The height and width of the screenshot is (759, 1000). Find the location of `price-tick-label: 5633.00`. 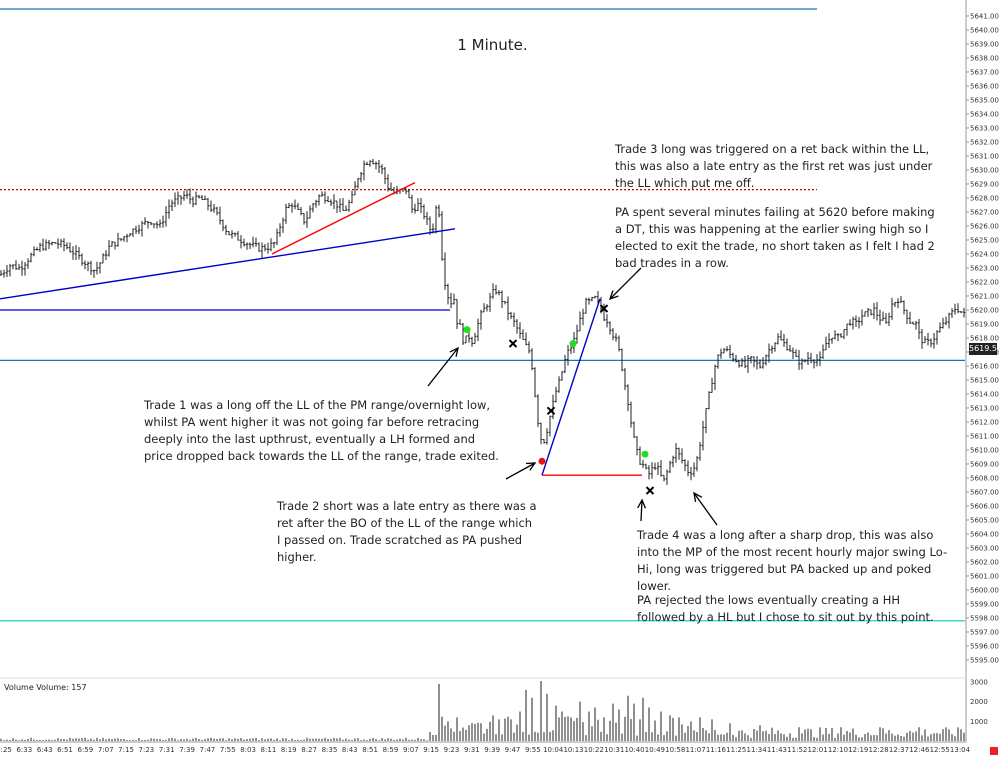

price-tick-label: 5633.00 is located at coordinates (984, 129).